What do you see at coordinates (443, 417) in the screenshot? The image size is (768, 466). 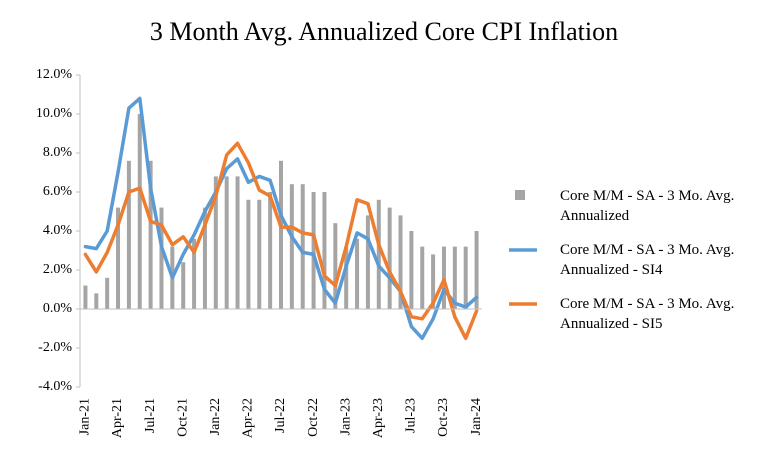 I see `x-tick-label: Oct-23` at bounding box center [443, 417].